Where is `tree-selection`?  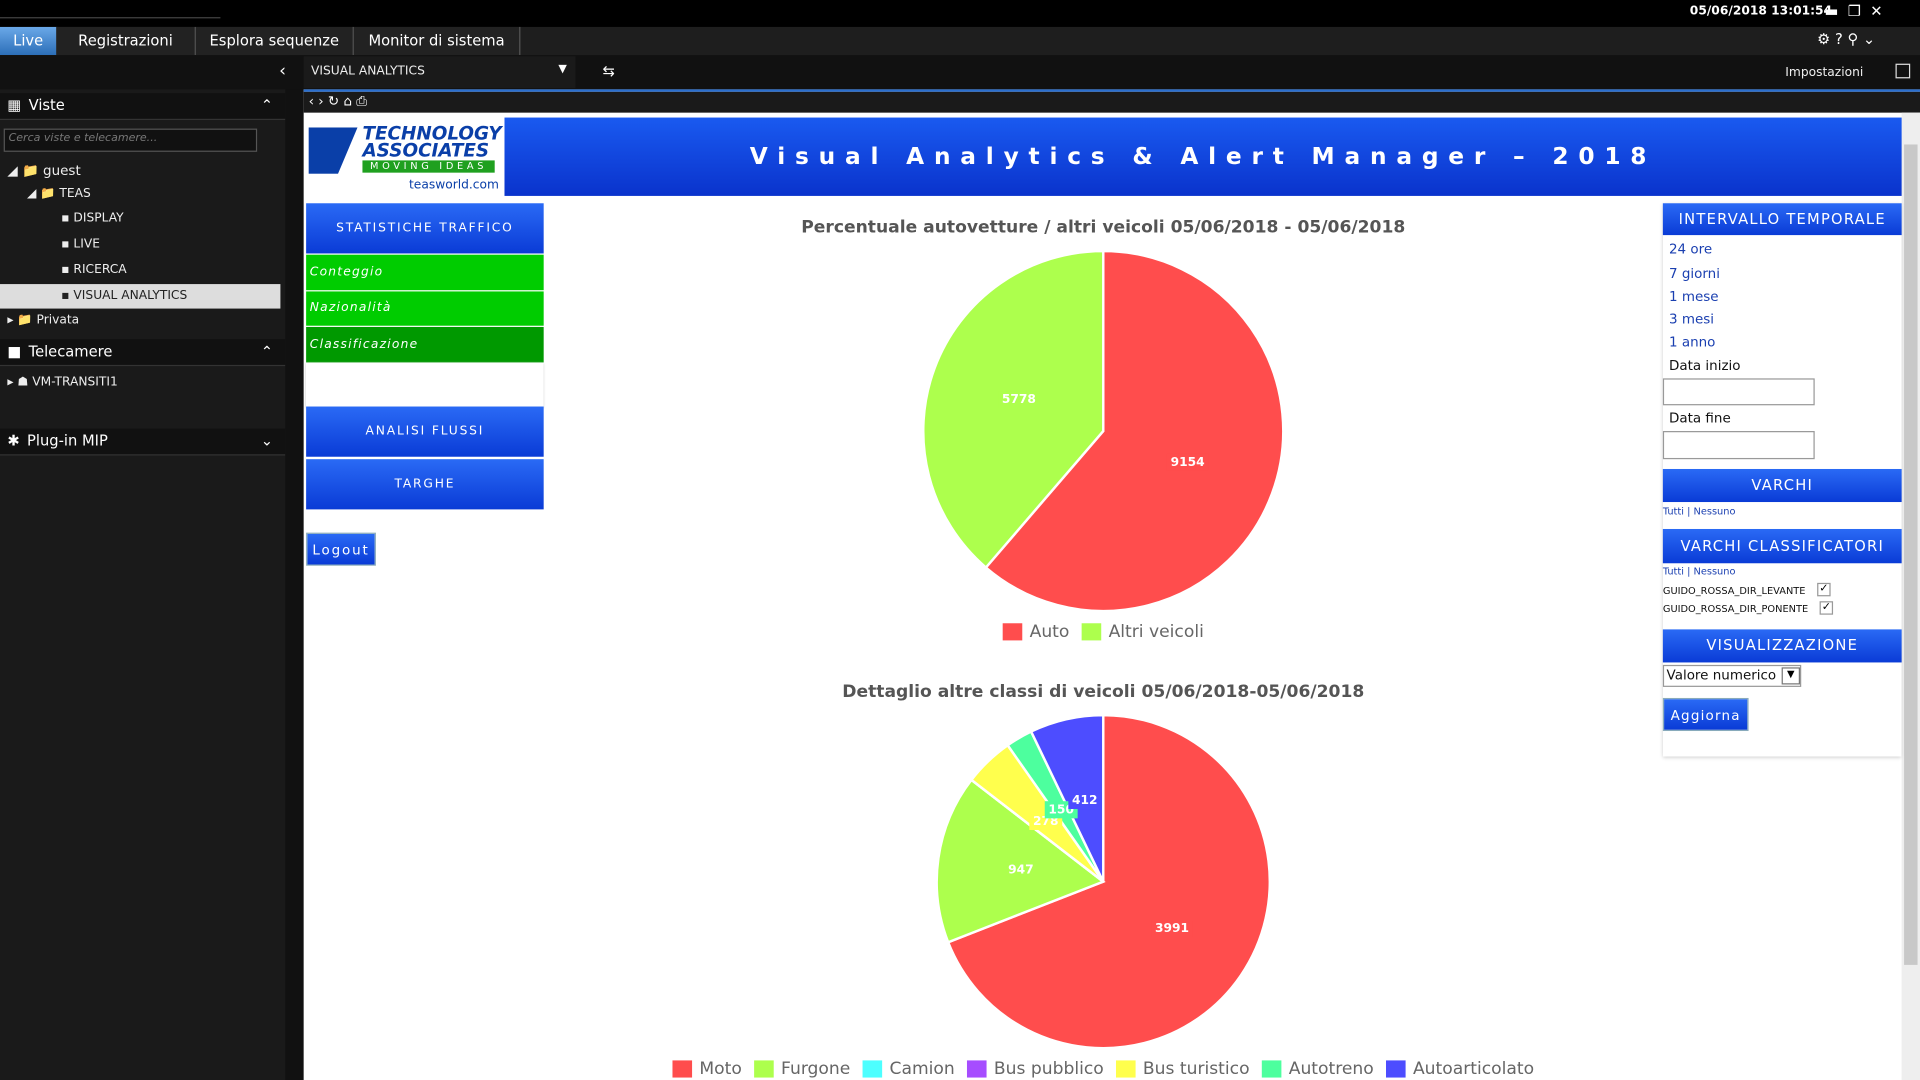 tree-selection is located at coordinates (140, 296).